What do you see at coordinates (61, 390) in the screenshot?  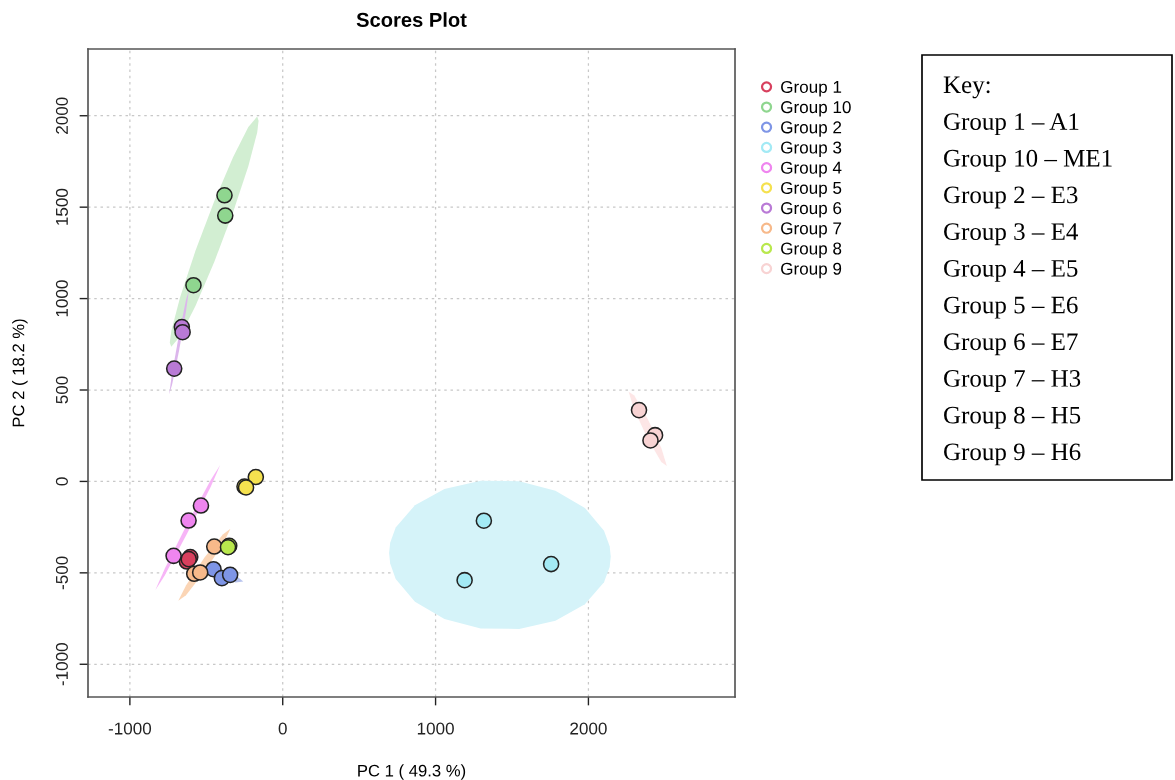 I see `y-tick-label: 500` at bounding box center [61, 390].